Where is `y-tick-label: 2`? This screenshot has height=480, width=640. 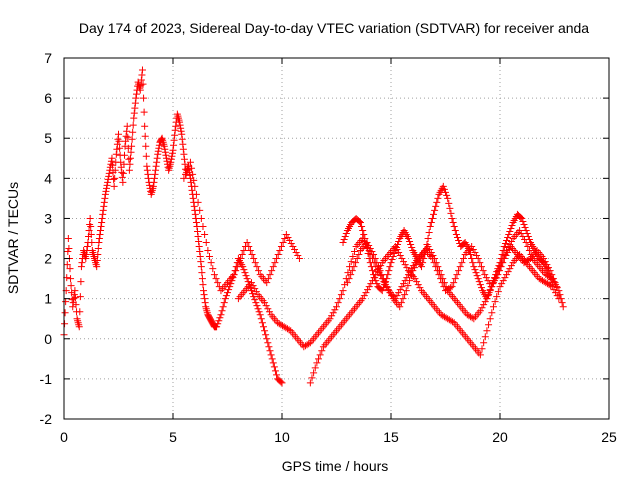
y-tick-label: 2 is located at coordinates (48, 259).